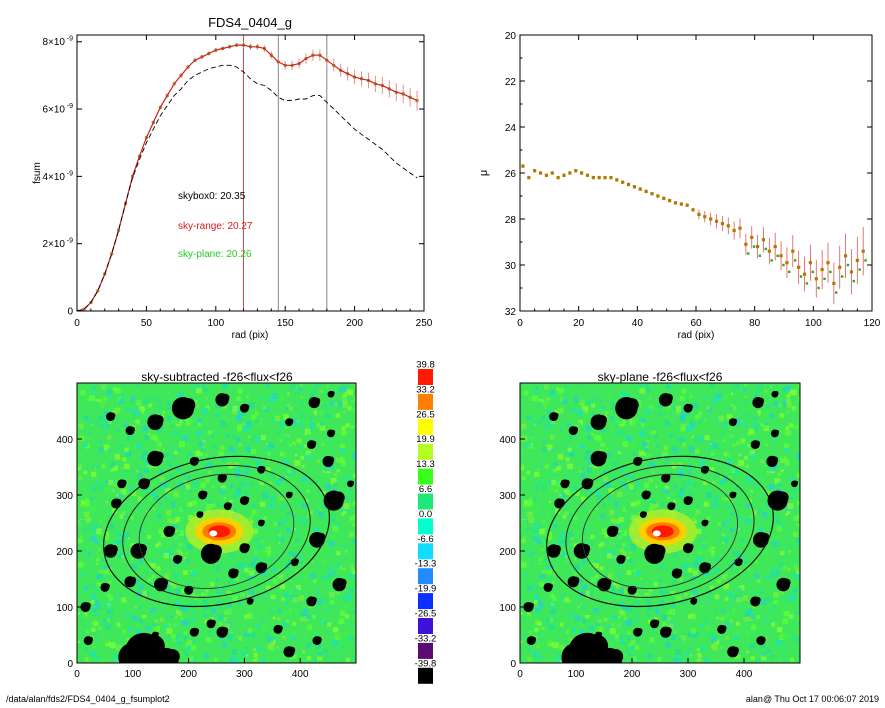 The width and height of the screenshot is (885, 708). I want to click on mu-xtick-label: 0, so click(520, 323).